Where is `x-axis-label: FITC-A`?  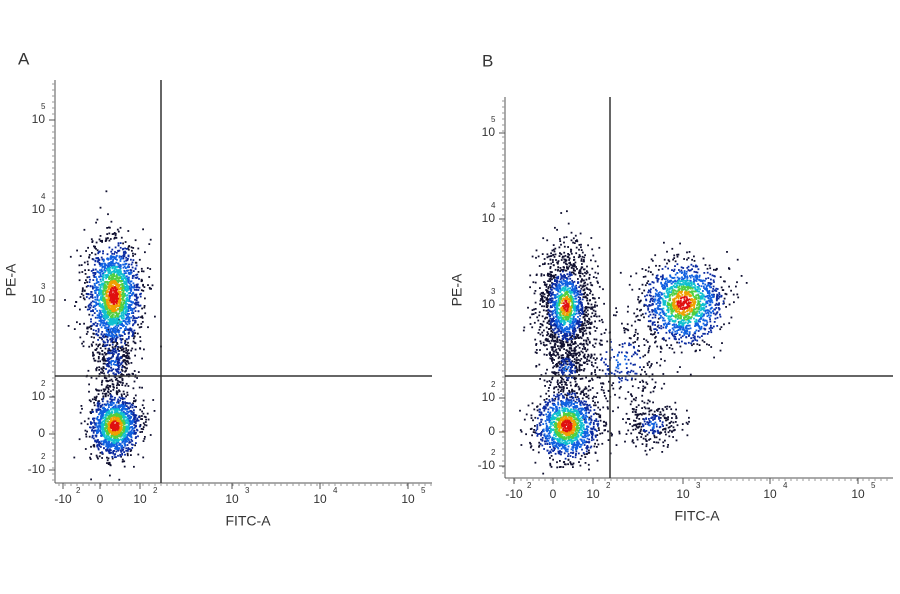
x-axis-label: FITC-A is located at coordinates (248, 521).